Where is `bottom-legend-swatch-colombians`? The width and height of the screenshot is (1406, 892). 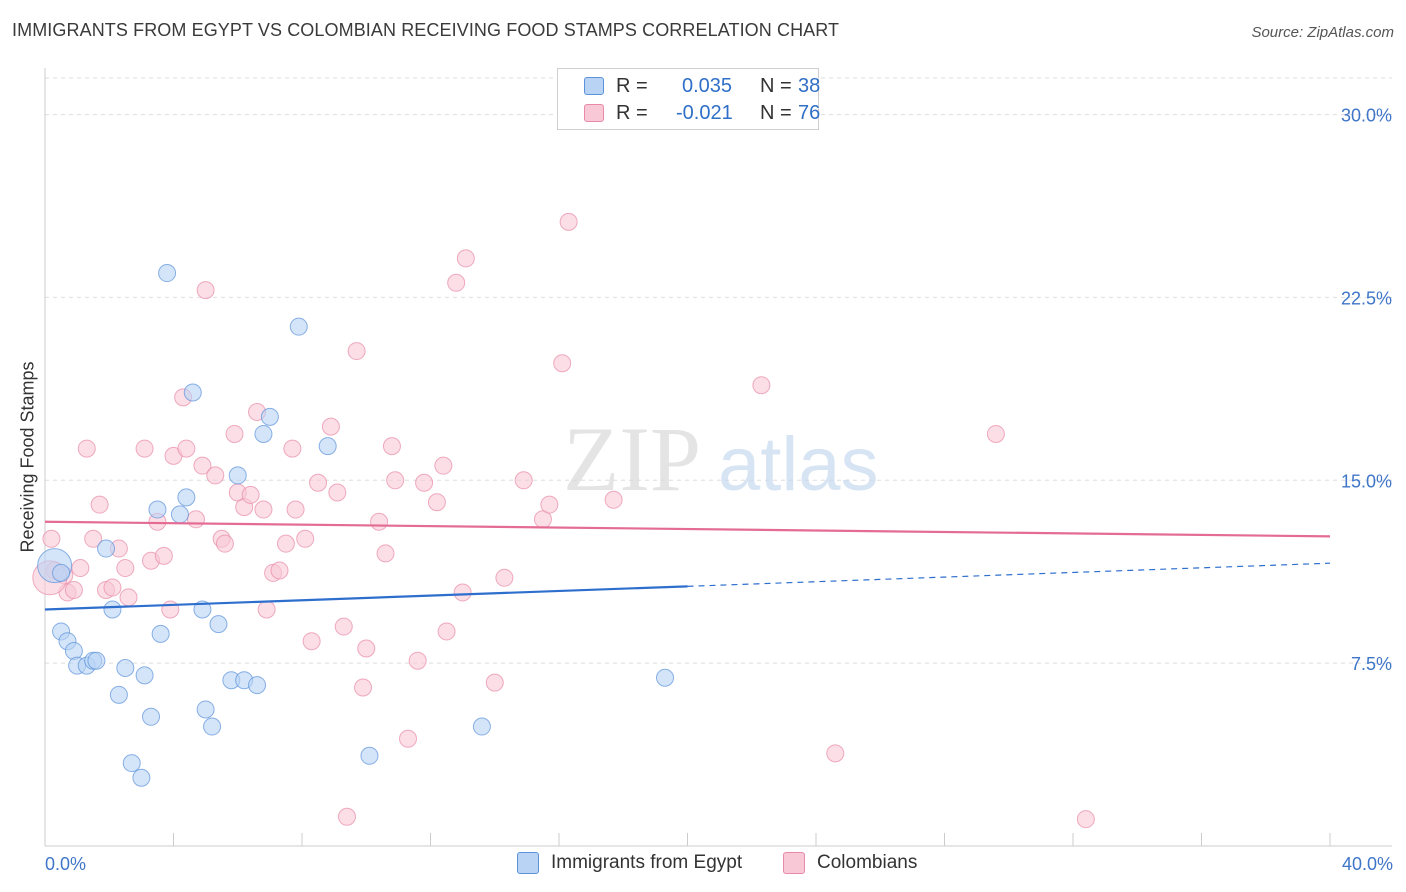 bottom-legend-swatch-colombians is located at coordinates (794, 863).